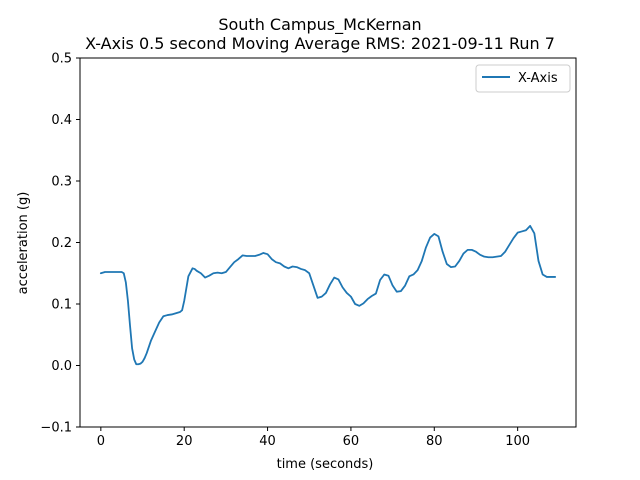 The height and width of the screenshot is (480, 640). I want to click on legend: X-Axis, so click(523, 78).